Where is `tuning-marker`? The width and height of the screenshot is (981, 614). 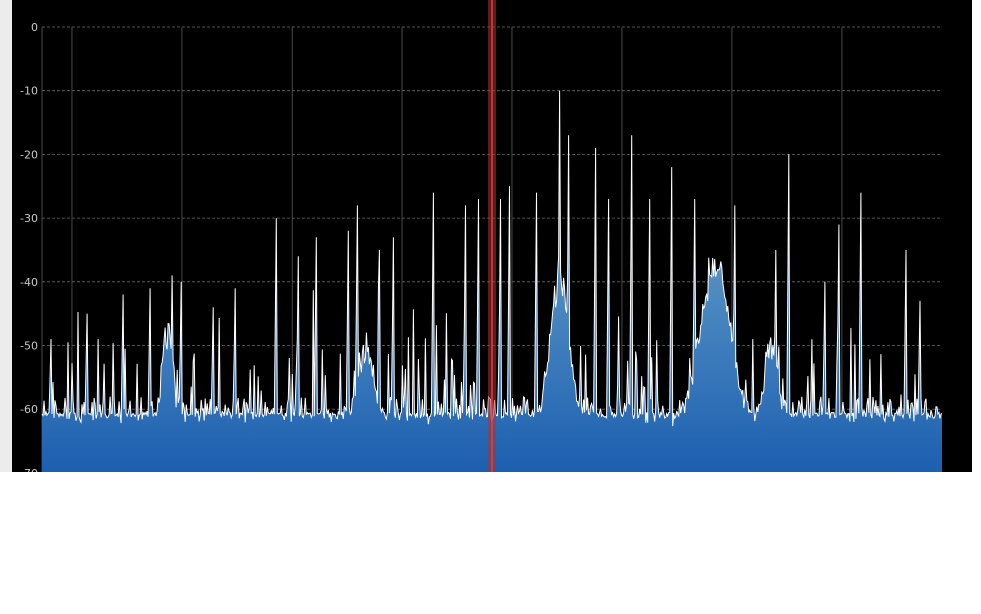 tuning-marker is located at coordinates (492, 236).